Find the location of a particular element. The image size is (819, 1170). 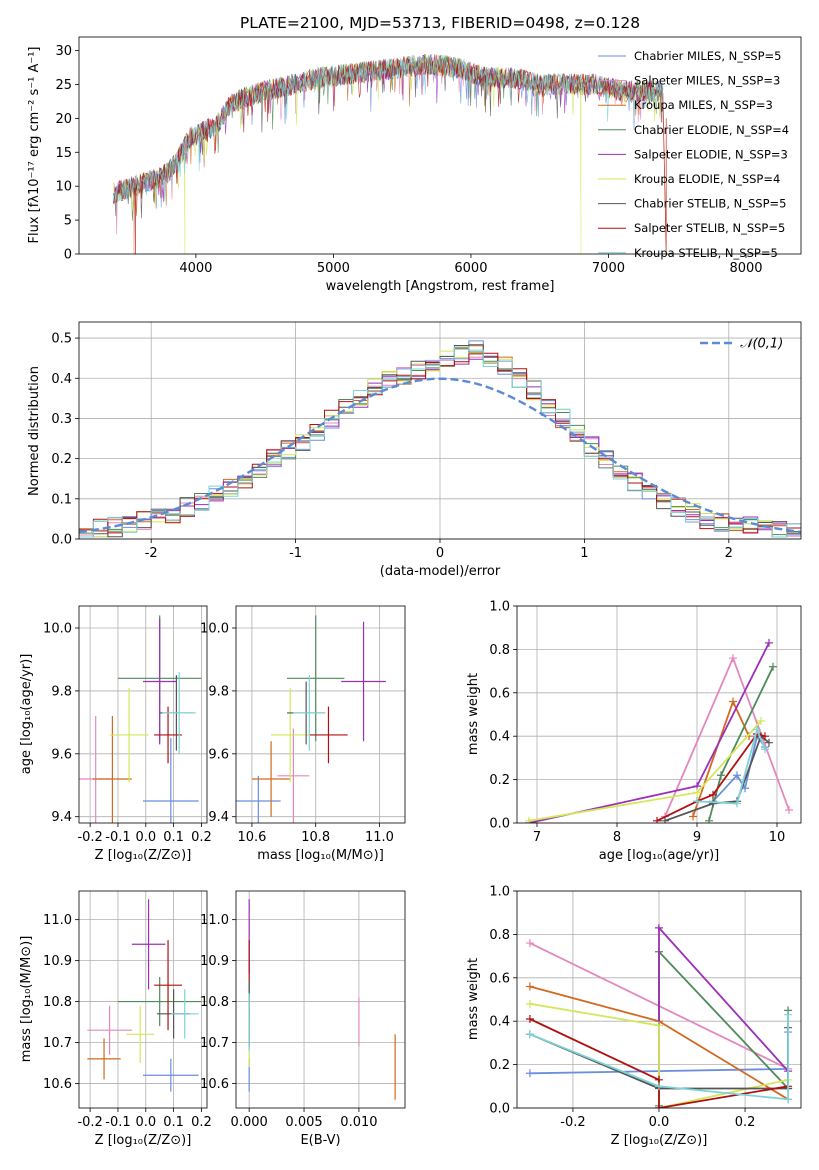

x-tick-label: 7 is located at coordinates (537, 837).